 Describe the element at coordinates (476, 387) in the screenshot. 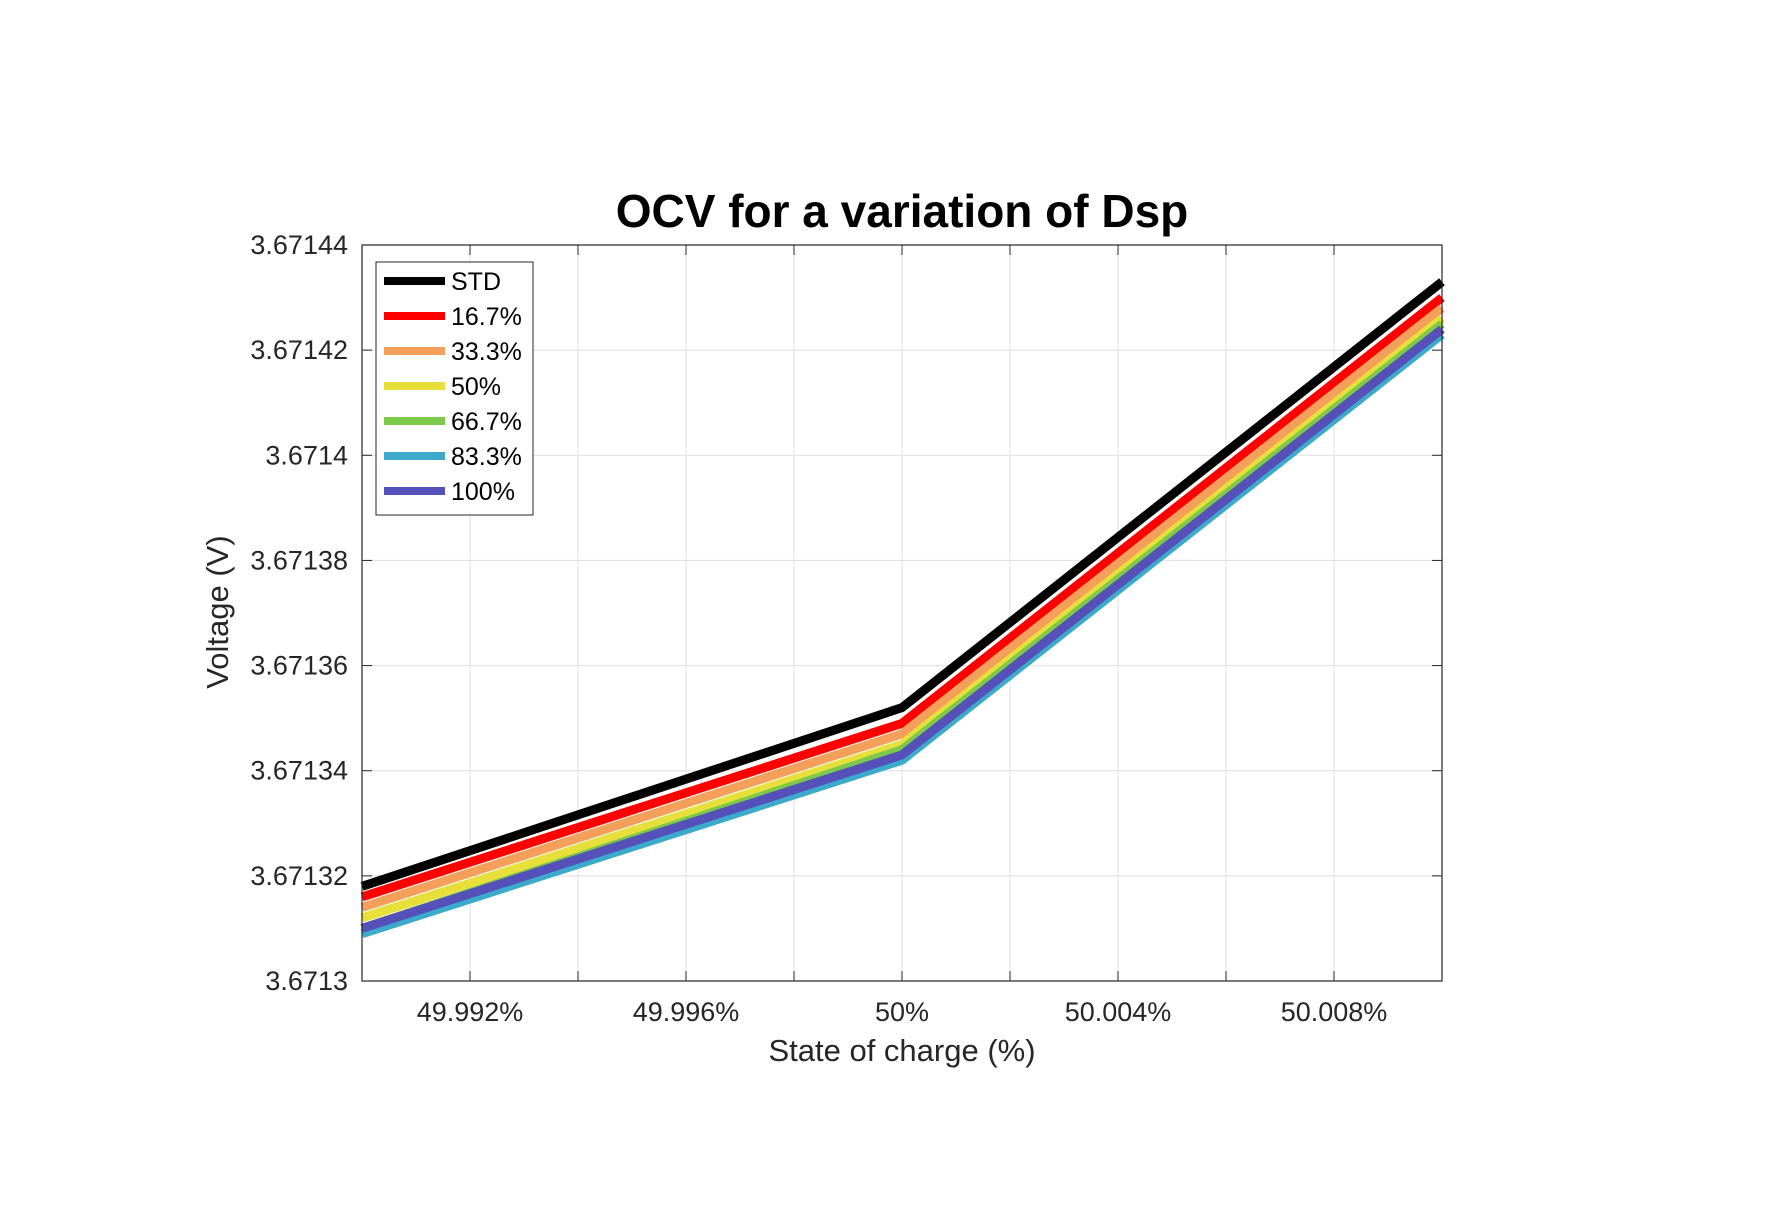

I see `legend-label: 50%` at that location.